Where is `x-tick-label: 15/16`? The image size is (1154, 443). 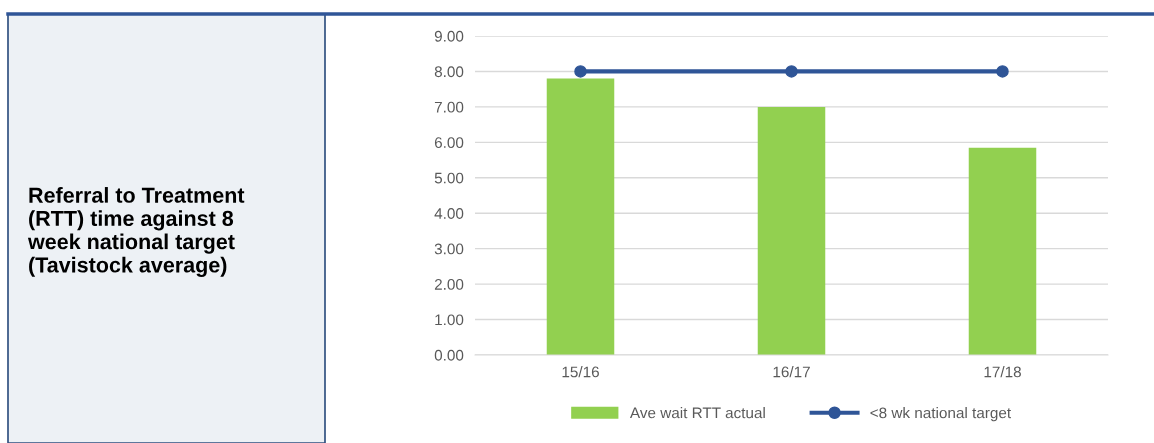
x-tick-label: 15/16 is located at coordinates (580, 372).